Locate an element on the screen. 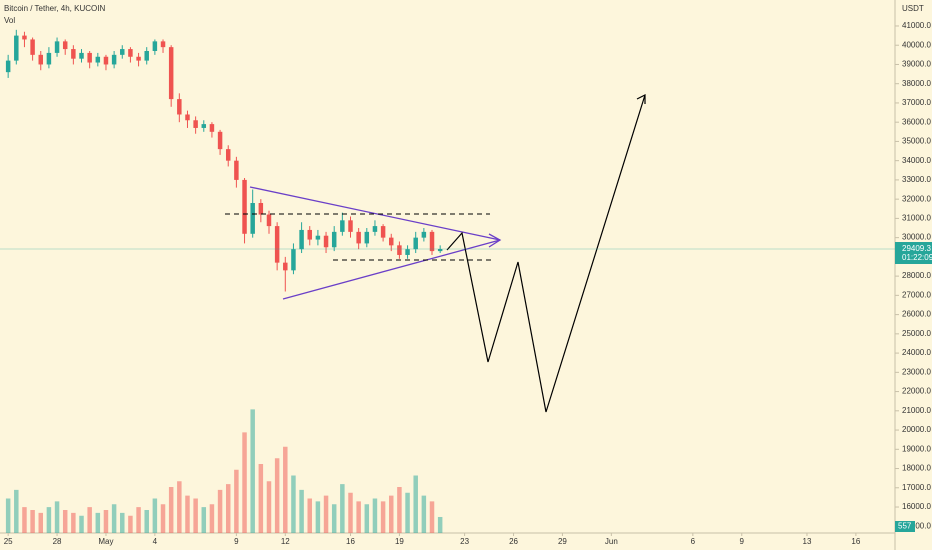 This screenshot has height=550, width=932. volume-last-label: 557 is located at coordinates (905, 526).